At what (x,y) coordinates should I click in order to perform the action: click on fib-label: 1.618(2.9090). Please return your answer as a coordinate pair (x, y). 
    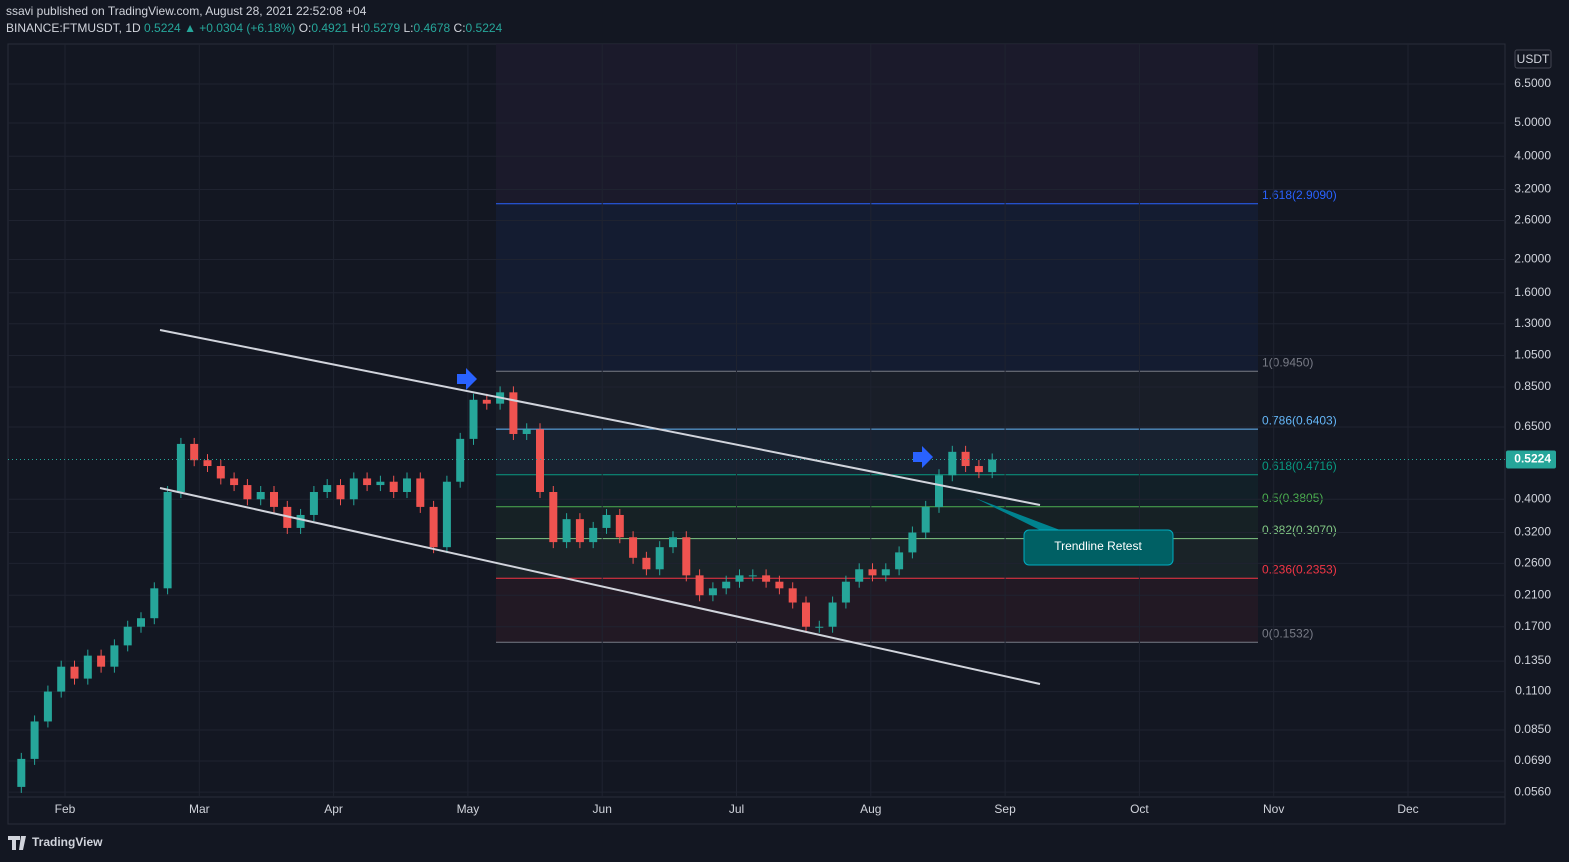
    Looking at the image, I should click on (1299, 195).